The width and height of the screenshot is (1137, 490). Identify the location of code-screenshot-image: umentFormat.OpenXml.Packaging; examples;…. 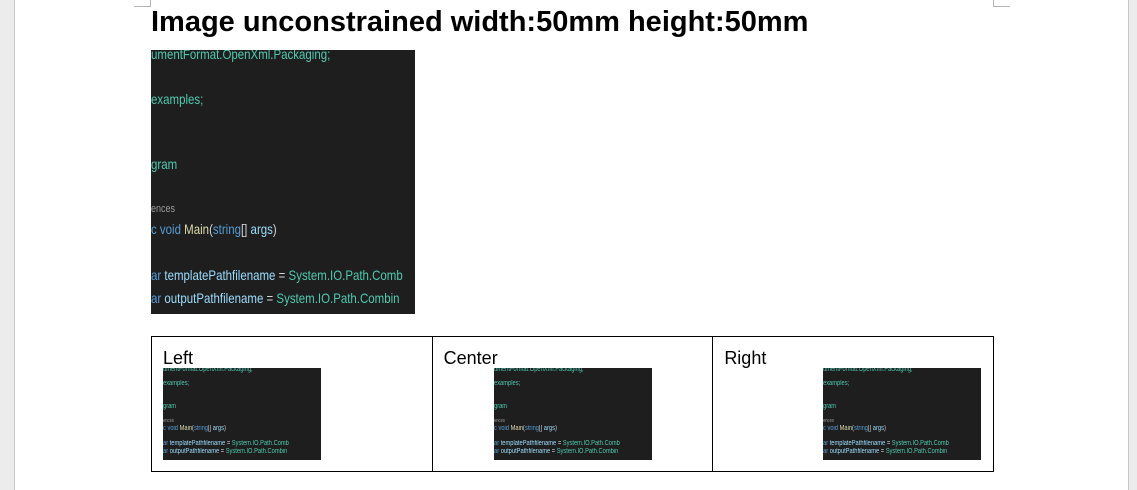
(283, 182).